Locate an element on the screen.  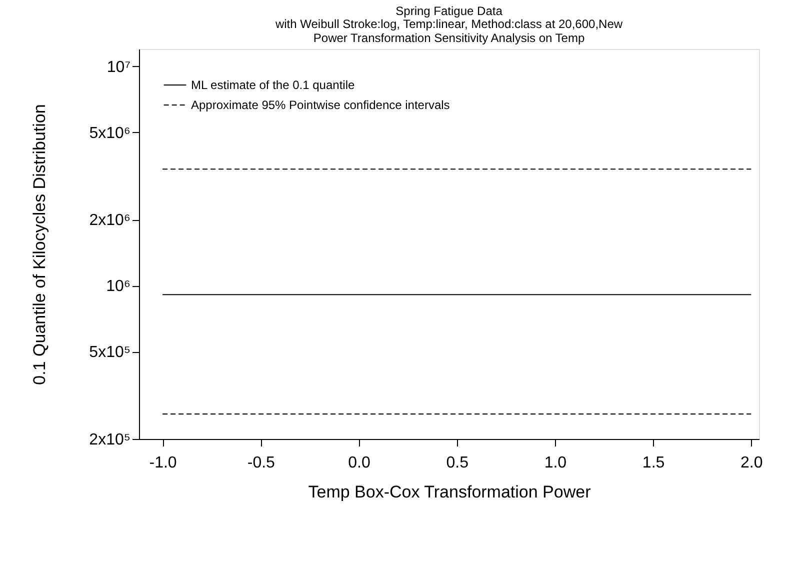
x-tick-label: 1.0 is located at coordinates (555, 463).